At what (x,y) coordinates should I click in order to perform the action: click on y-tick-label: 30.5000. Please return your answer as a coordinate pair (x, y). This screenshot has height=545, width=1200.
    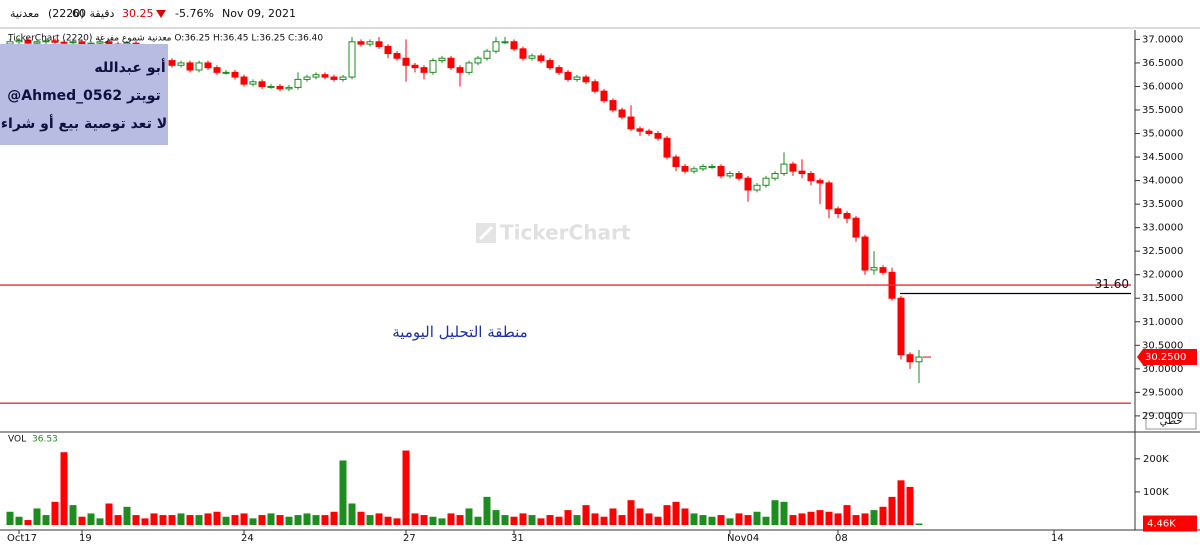
    Looking at the image, I should click on (1162, 345).